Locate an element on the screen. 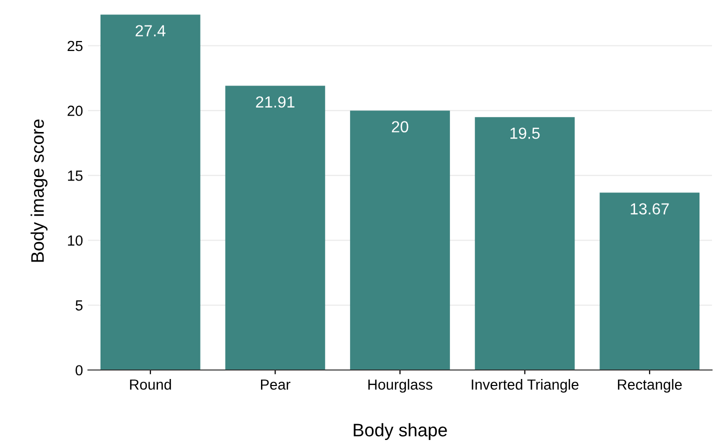 This screenshot has width=718, height=443. data-label: 21.91 is located at coordinates (275, 102).